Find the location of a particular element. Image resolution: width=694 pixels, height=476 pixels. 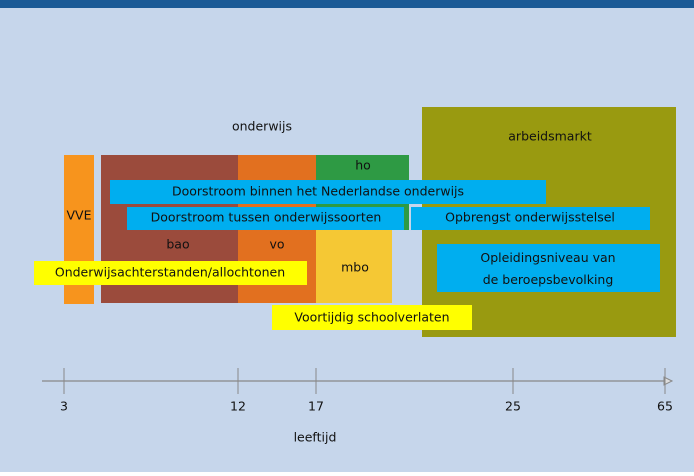

flow-label: Doorstroom tussen onderwijssoorten is located at coordinates (266, 217).